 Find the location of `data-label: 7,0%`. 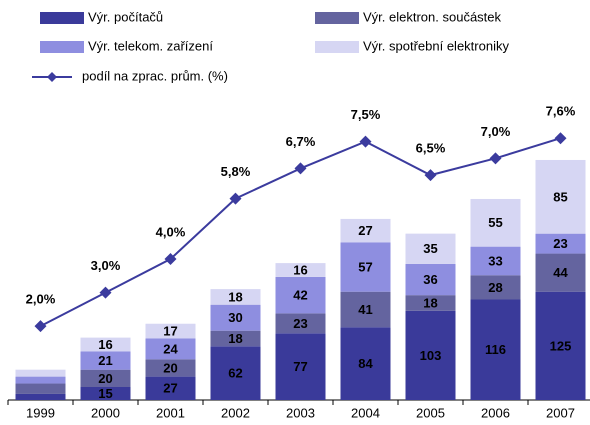

data-label: 7,0% is located at coordinates (496, 131).